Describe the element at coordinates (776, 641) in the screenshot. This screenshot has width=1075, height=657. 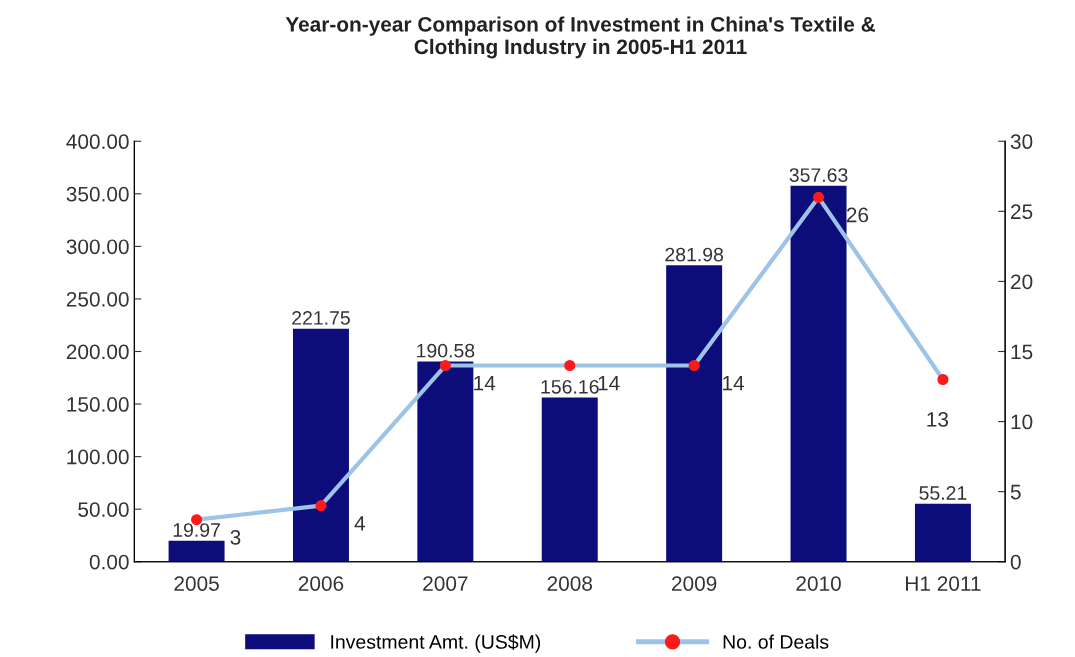
I see `legend-label: No. of Deals` at that location.